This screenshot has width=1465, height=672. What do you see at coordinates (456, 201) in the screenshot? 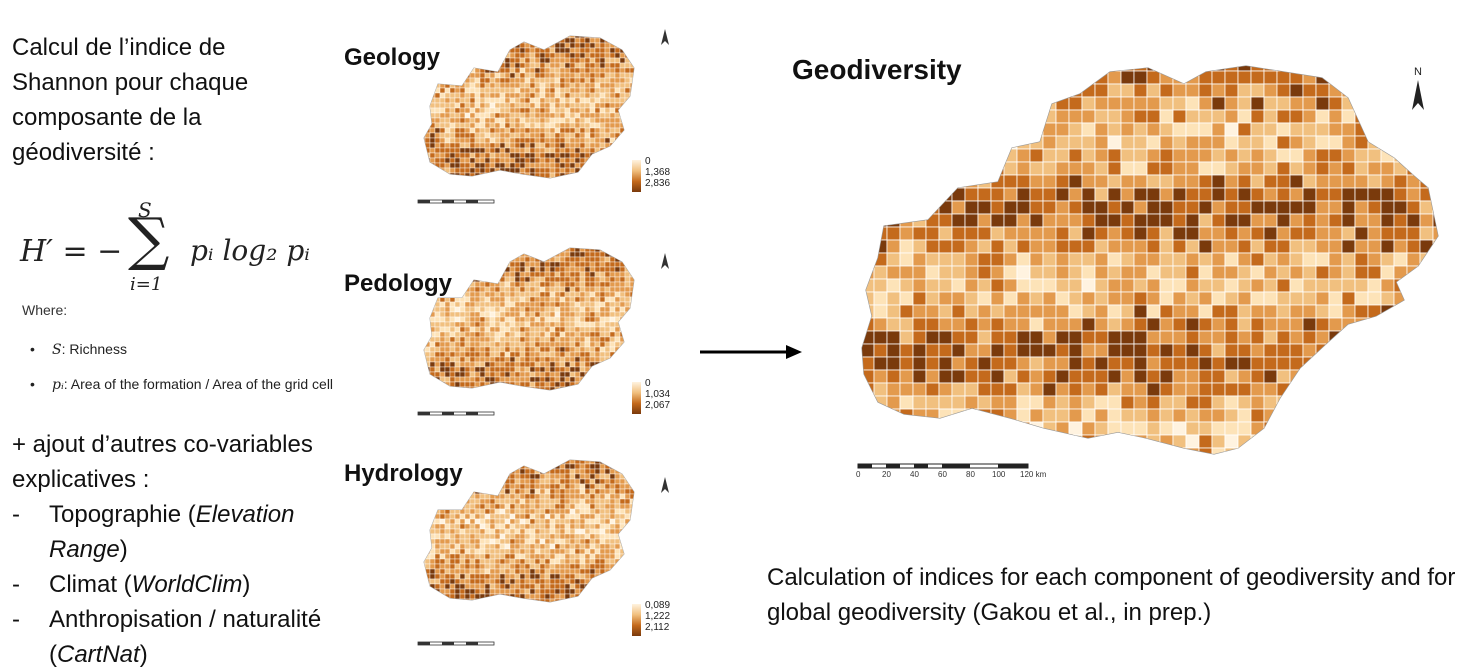
I see `scale-bar` at bounding box center [456, 201].